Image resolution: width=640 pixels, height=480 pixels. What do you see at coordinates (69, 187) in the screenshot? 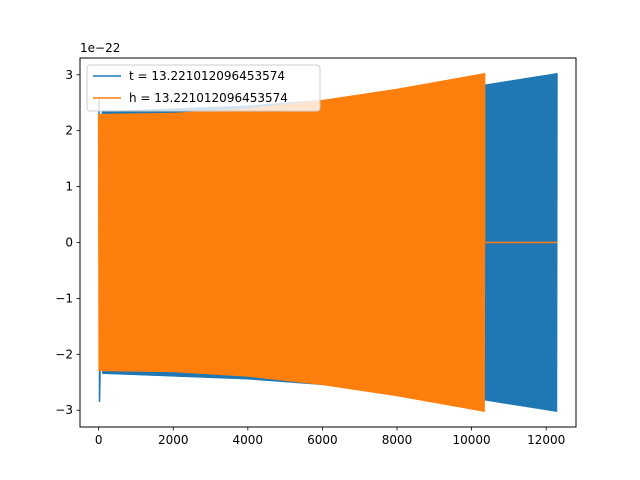
I see `y-tick-label: 1` at bounding box center [69, 187].